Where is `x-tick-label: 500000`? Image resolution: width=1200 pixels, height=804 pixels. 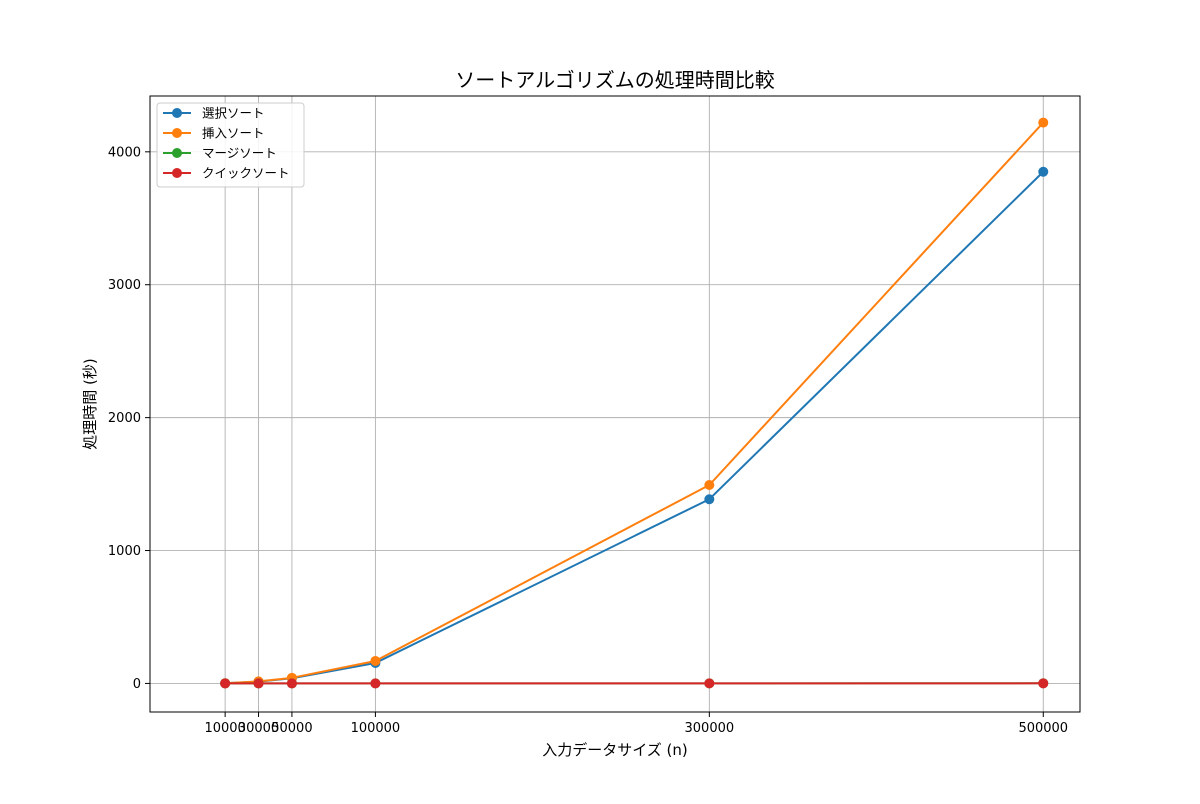
x-tick-label: 500000 is located at coordinates (1043, 728).